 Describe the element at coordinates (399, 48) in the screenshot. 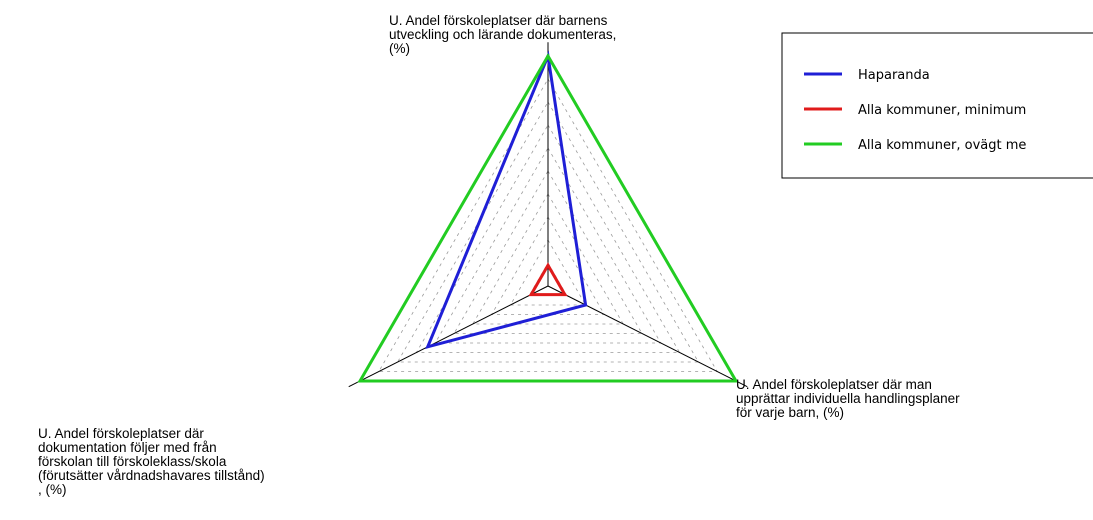

I see `axis-label-line: (%)` at that location.